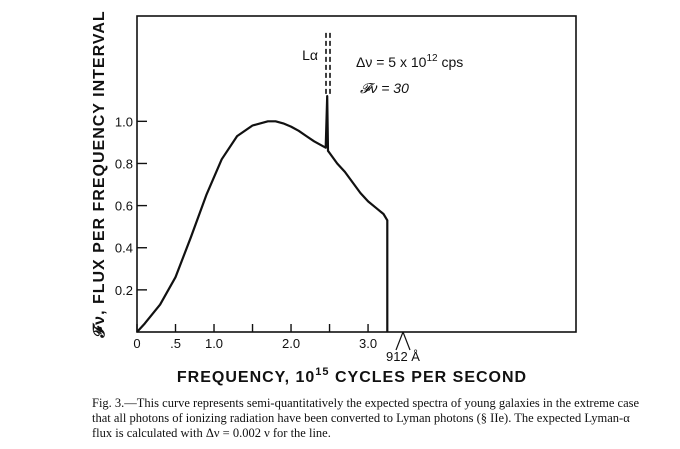 The width and height of the screenshot is (680, 449). What do you see at coordinates (409, 61) in the screenshot?
I see `bandwidth-annotation: Δν = 5 x 1012 cps` at bounding box center [409, 61].